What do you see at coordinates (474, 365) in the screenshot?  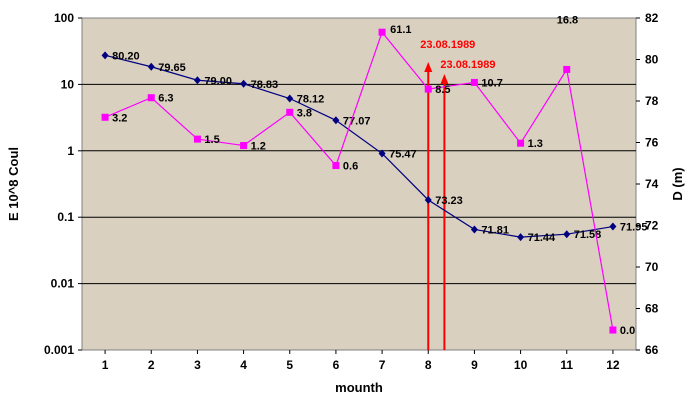 I see `x-tick-label: 9` at bounding box center [474, 365].